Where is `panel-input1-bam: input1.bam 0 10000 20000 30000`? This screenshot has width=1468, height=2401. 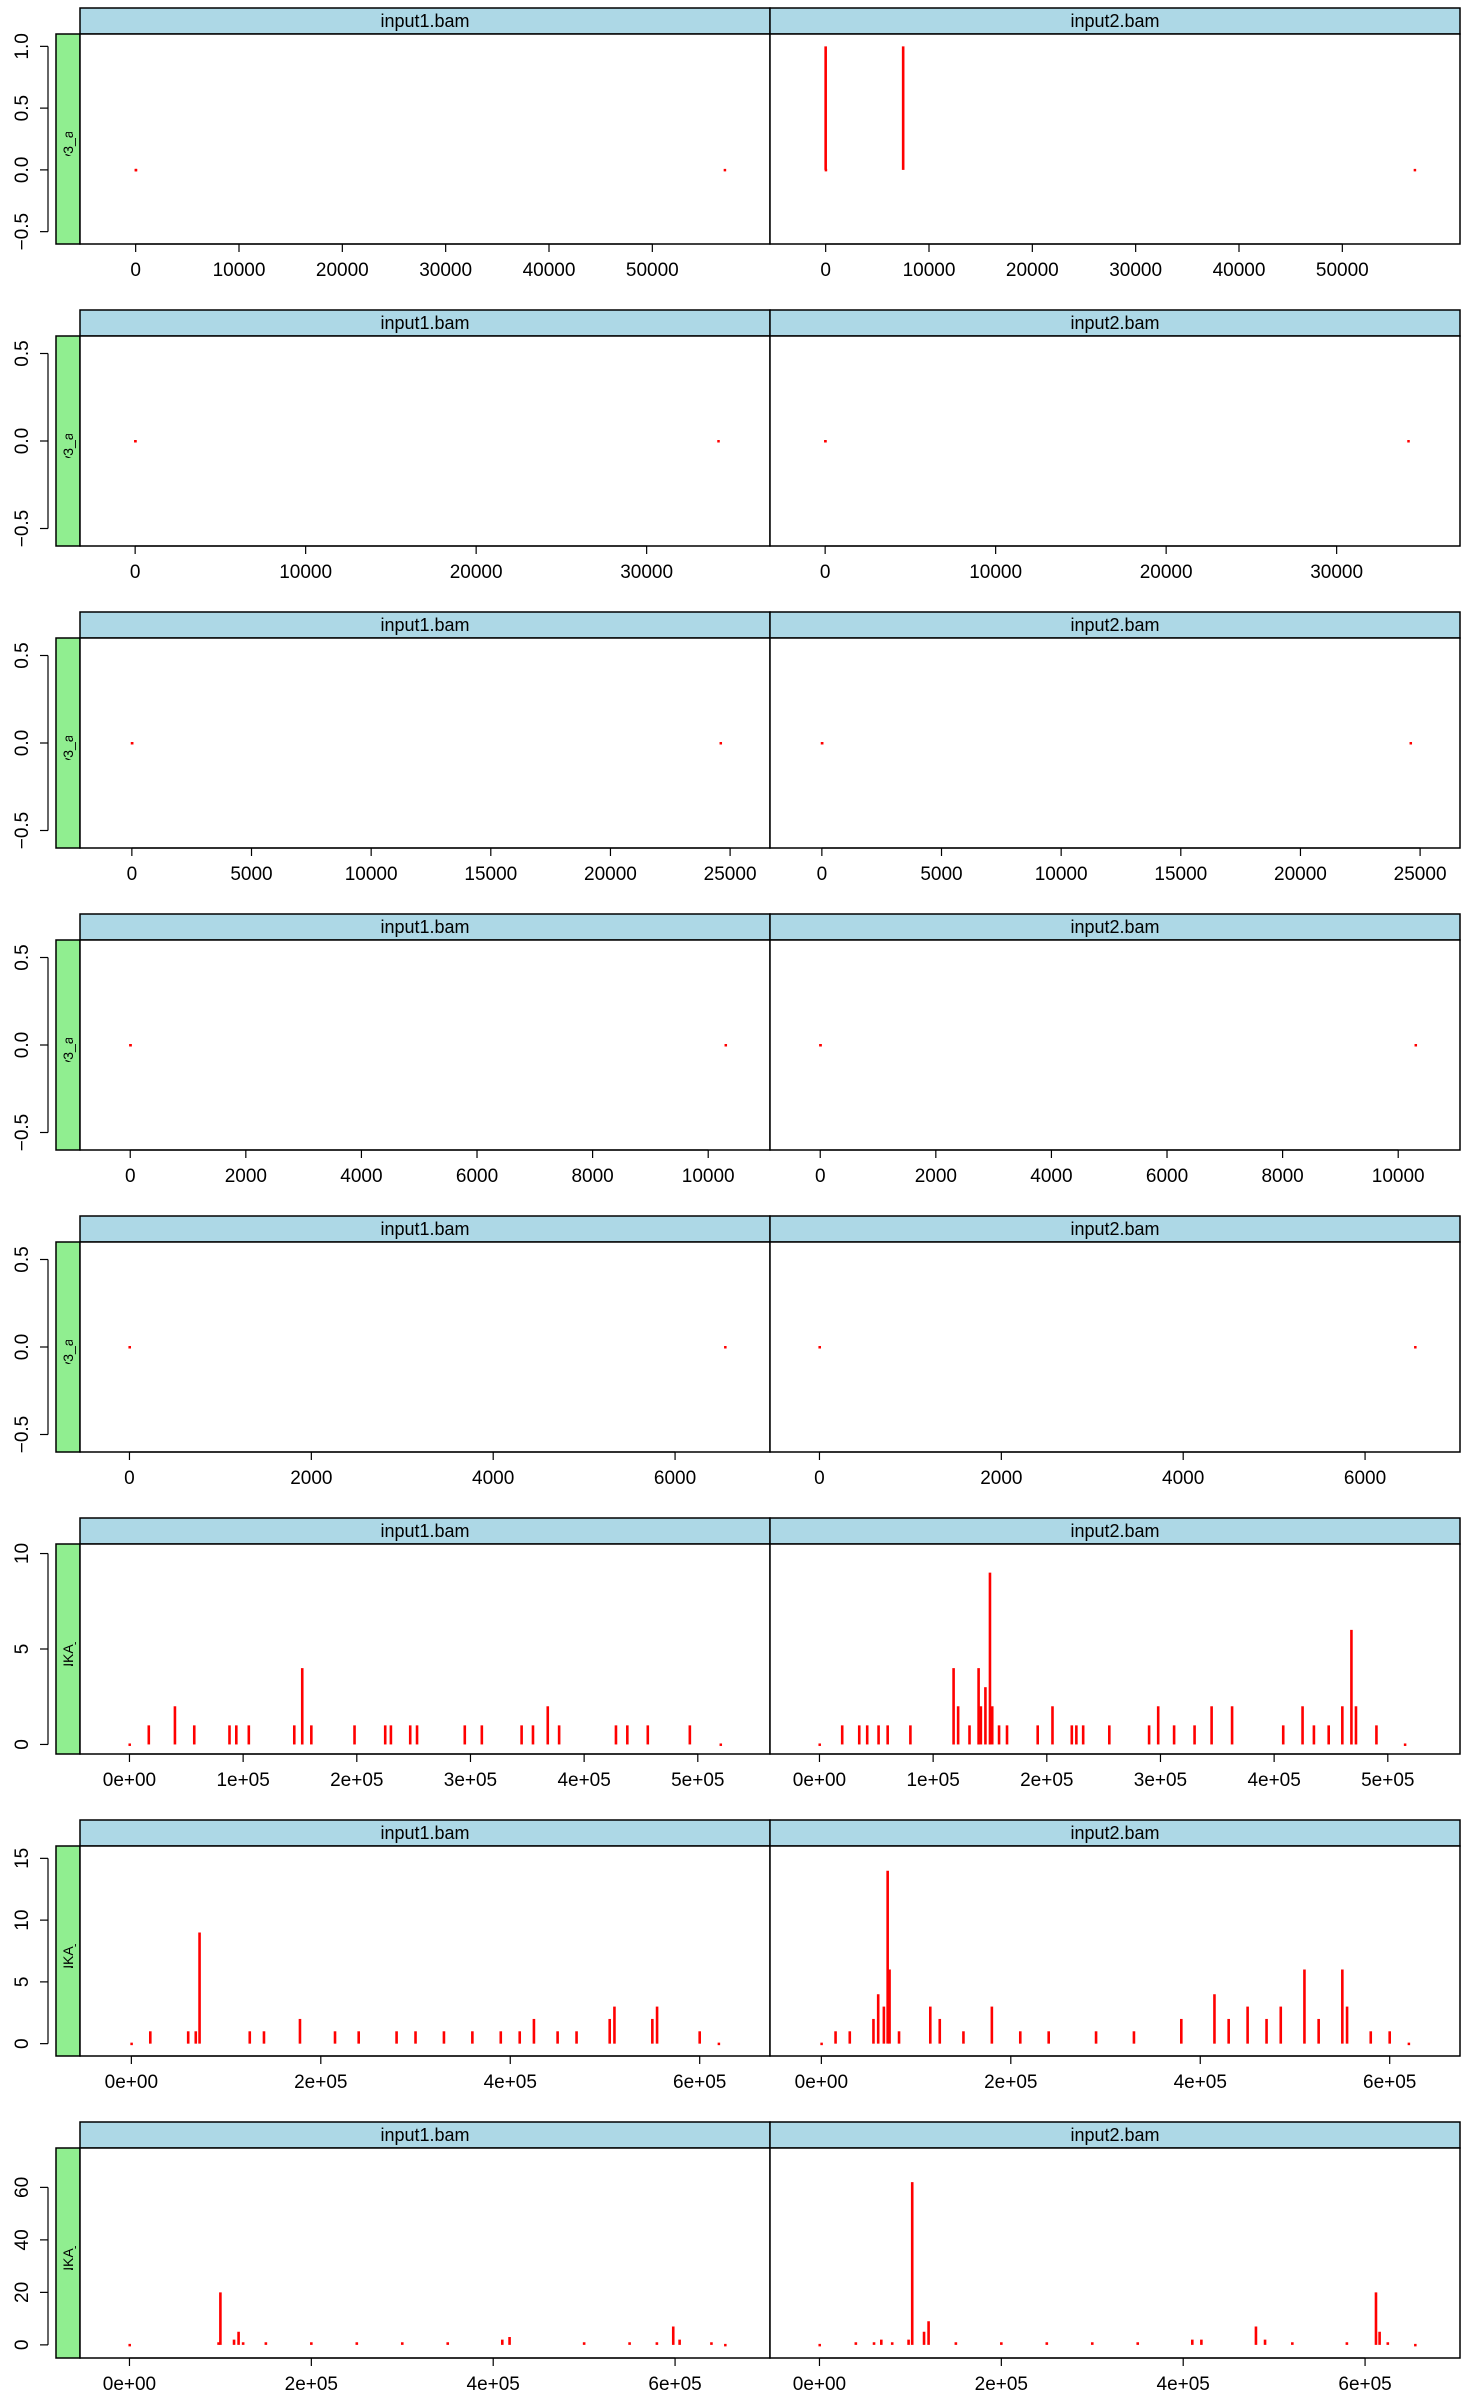
panel-input1-bam: input1.bam 0 10000 20000 30000 is located at coordinates (425, 446).